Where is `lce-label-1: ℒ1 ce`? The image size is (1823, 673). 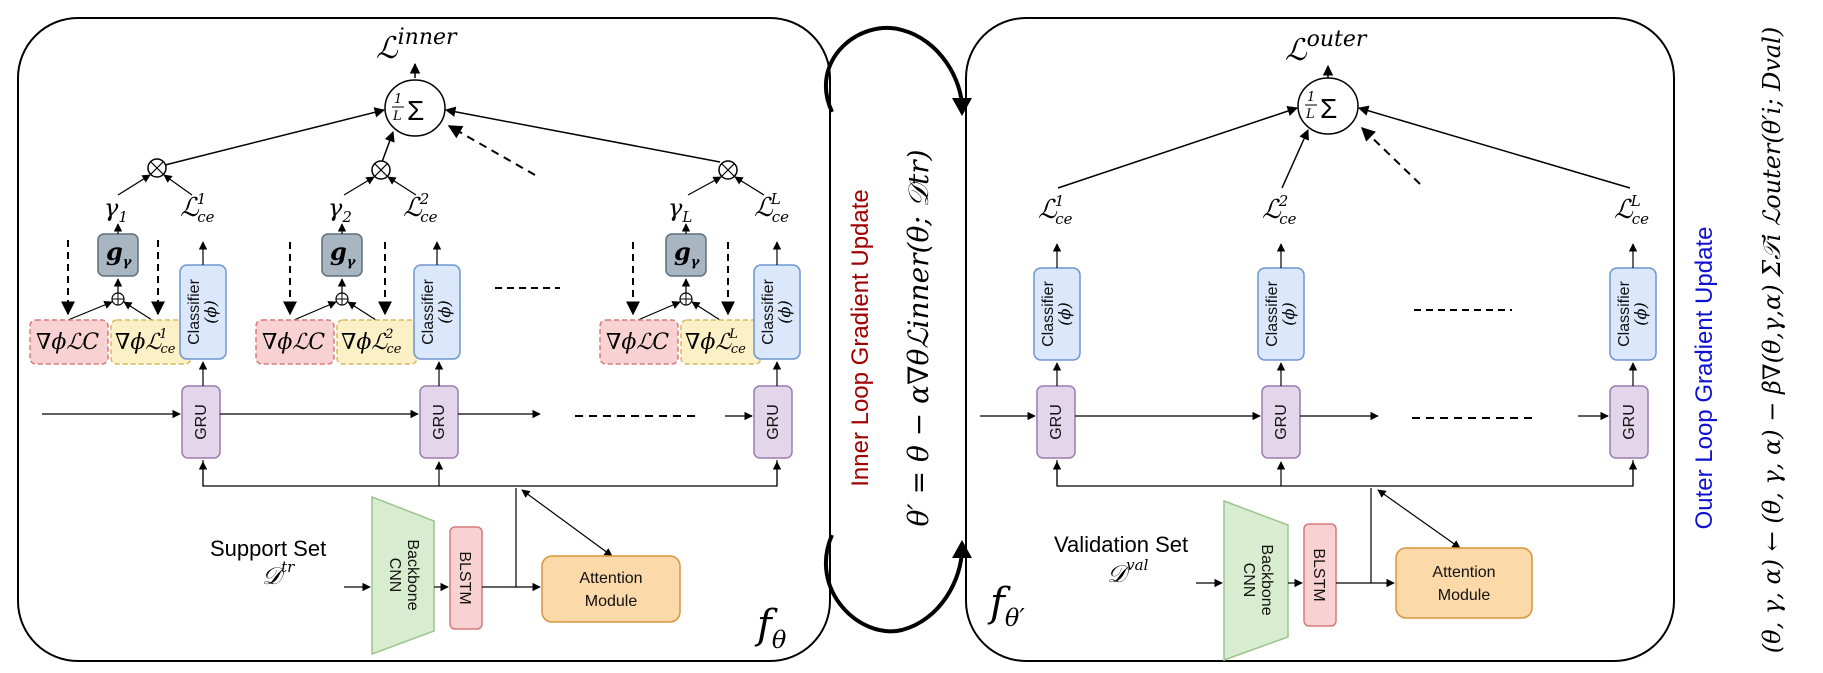 lce-label-1: ℒ1 ce is located at coordinates (197, 208).